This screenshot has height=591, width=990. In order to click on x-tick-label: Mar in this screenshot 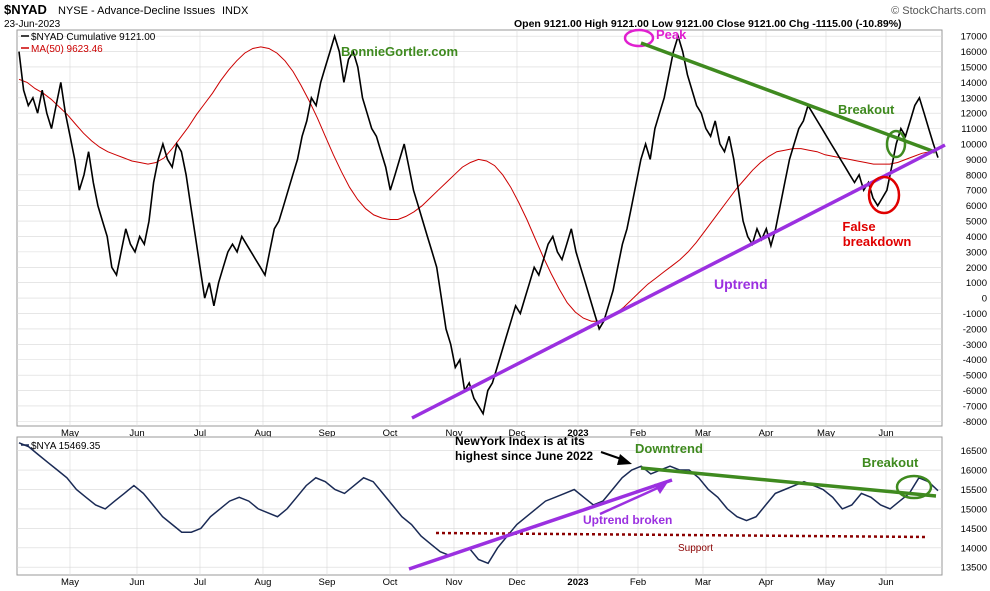, I will do `click(703, 582)`.